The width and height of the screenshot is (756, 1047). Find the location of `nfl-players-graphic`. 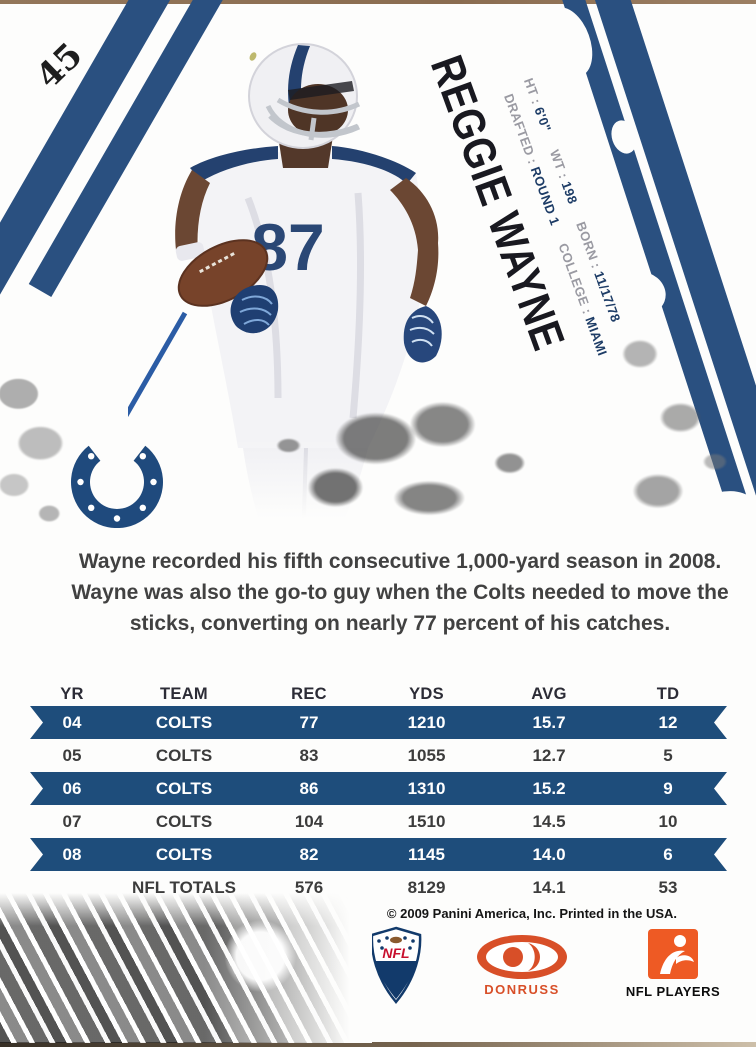

nfl-players-graphic is located at coordinates (673, 954).